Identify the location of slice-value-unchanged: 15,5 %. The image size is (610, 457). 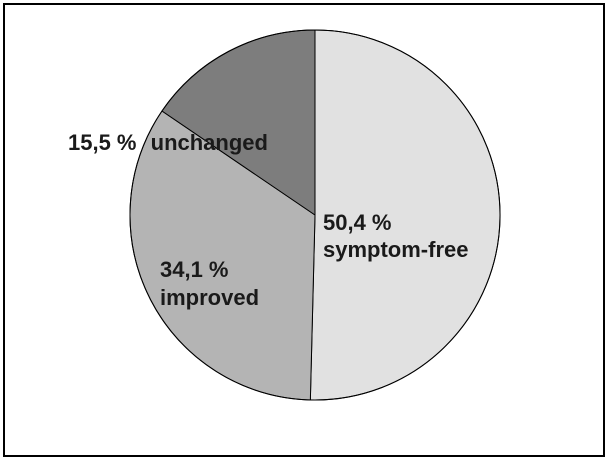
(102, 142).